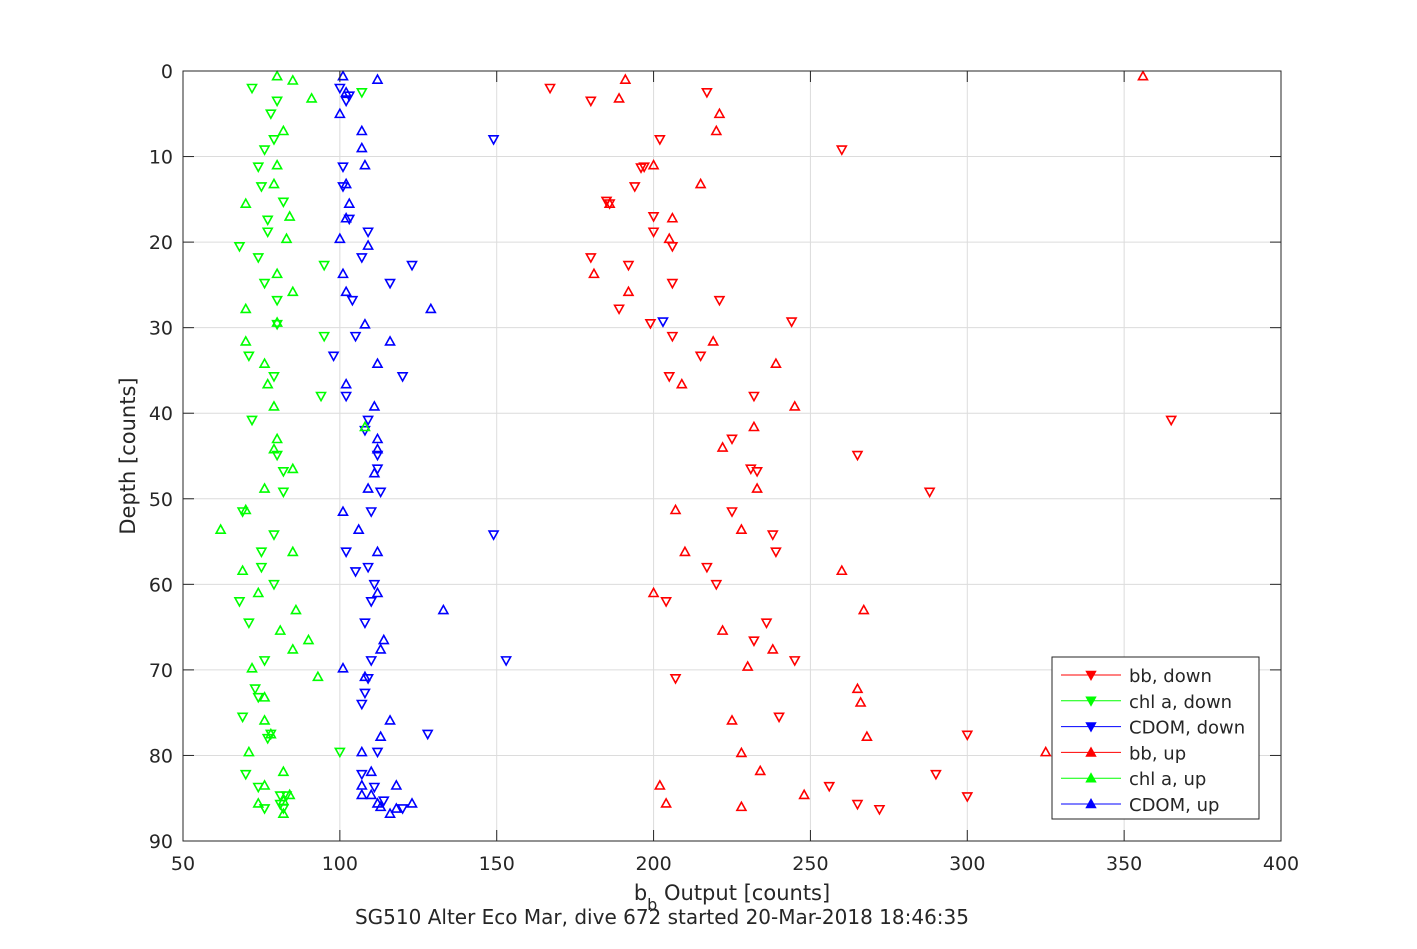 The image size is (1417, 949). What do you see at coordinates (128, 455) in the screenshot?
I see `y-axis-label: Depth [counts]` at bounding box center [128, 455].